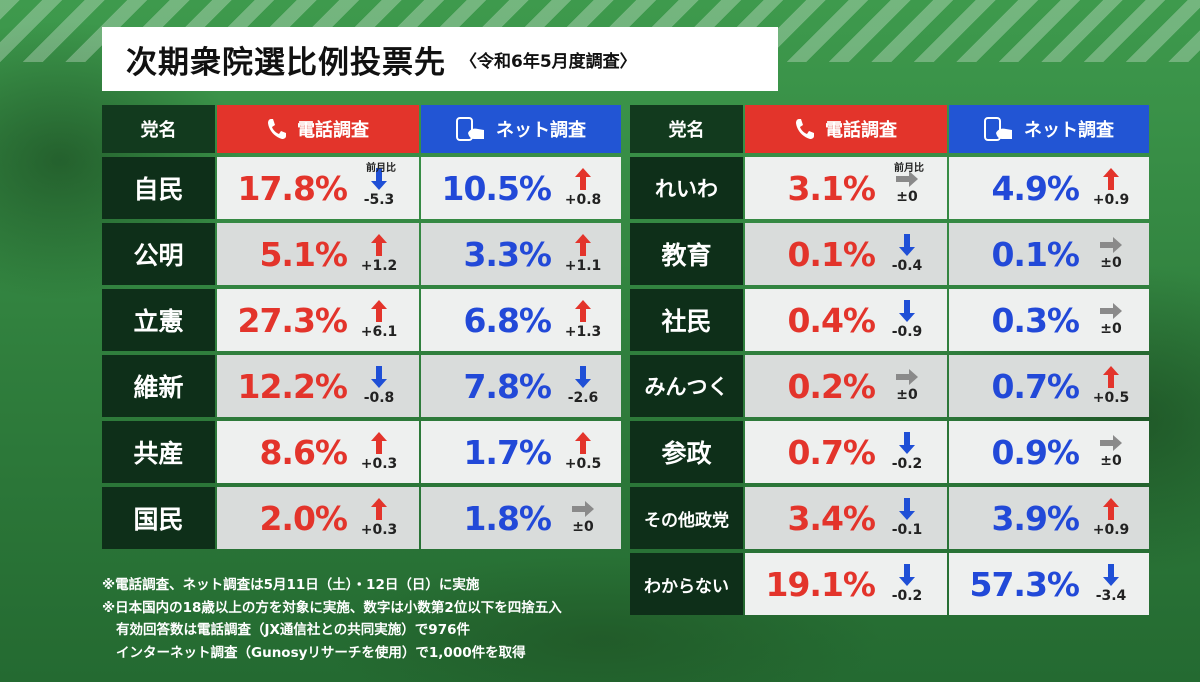 This screenshot has height=682, width=1200. I want to click on net-survey-cell: 0.7% +0.5, so click(1049, 386).